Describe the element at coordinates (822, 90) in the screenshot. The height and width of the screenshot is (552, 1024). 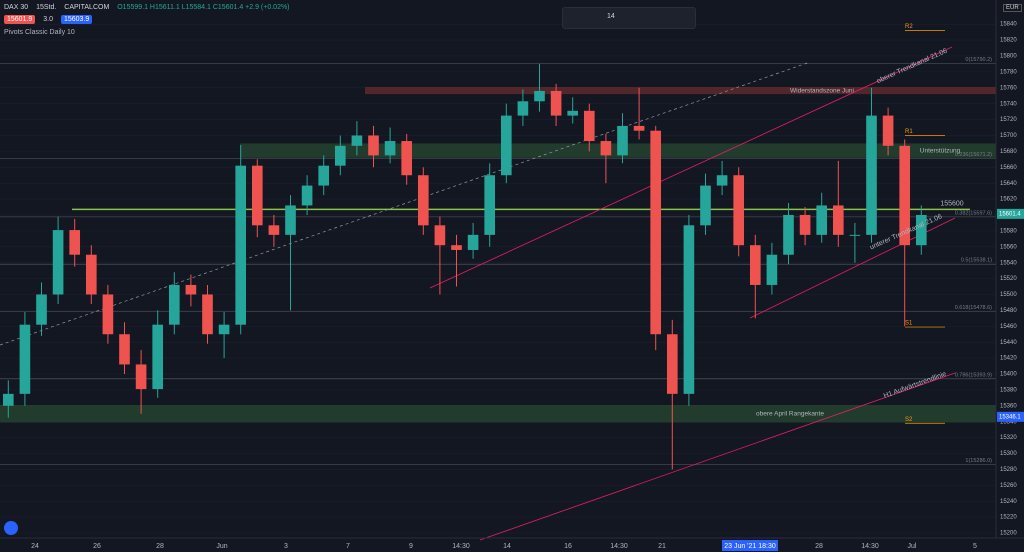
I see `zone-label: Widerstandszone Juni` at that location.